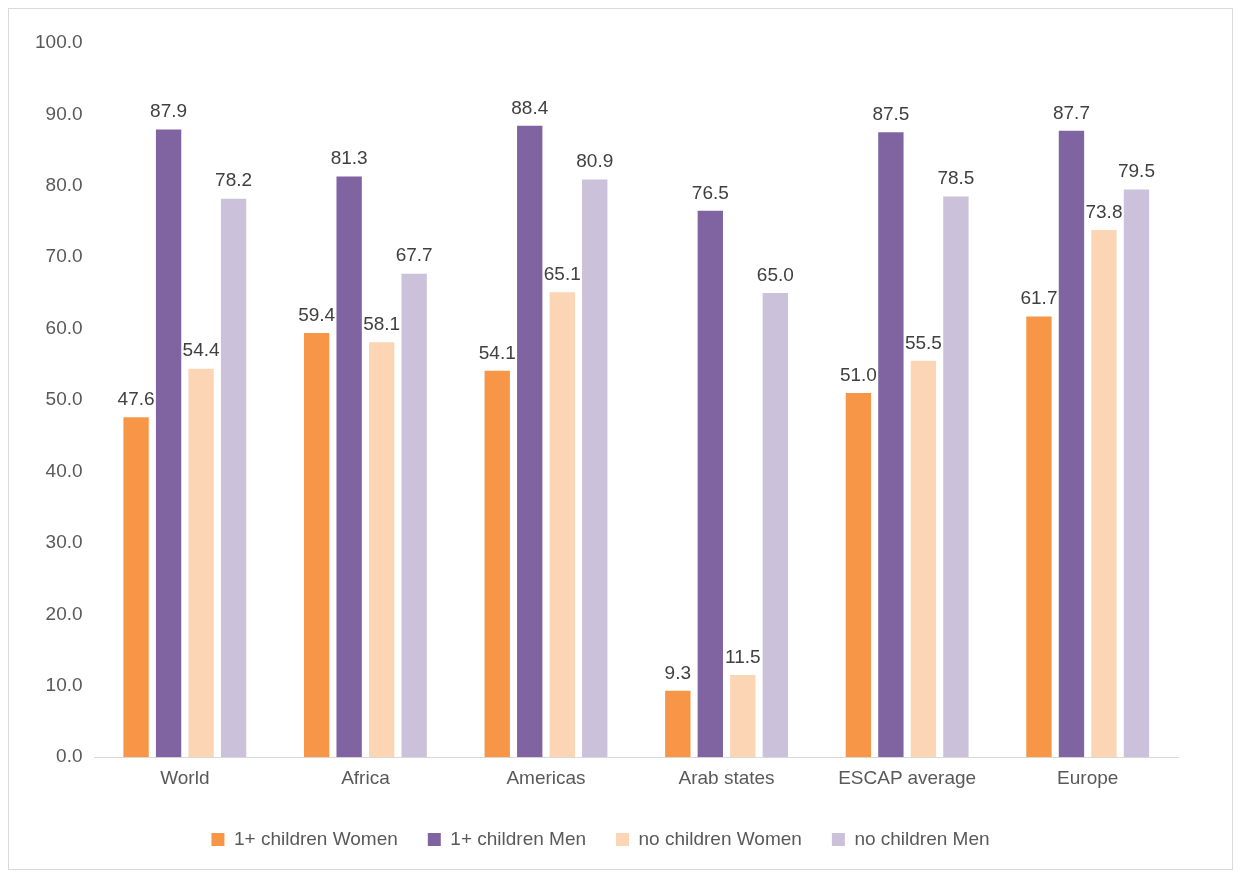 Image resolution: width=1247 pixels, height=882 pixels. I want to click on y-tick-label: 0.0, so click(69, 756).